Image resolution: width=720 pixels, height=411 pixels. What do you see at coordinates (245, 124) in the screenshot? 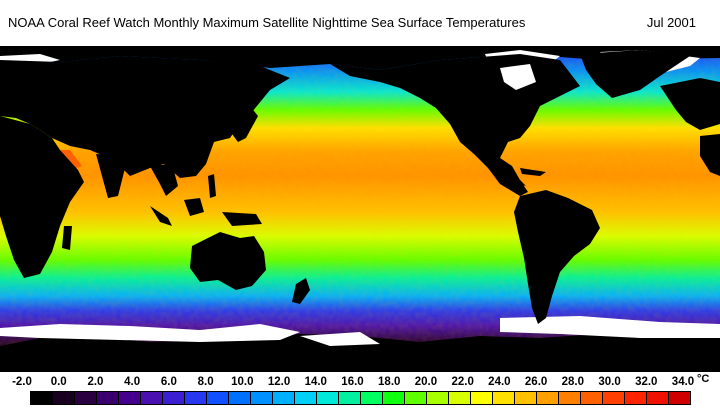
I see `japan` at bounding box center [245, 124].